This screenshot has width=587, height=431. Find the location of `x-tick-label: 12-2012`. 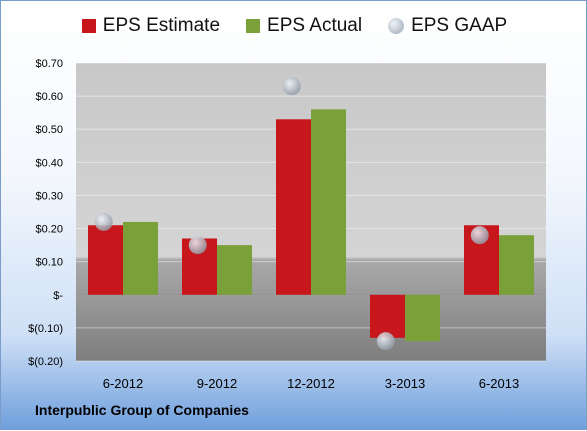

x-tick-label: 12-2012 is located at coordinates (311, 383).